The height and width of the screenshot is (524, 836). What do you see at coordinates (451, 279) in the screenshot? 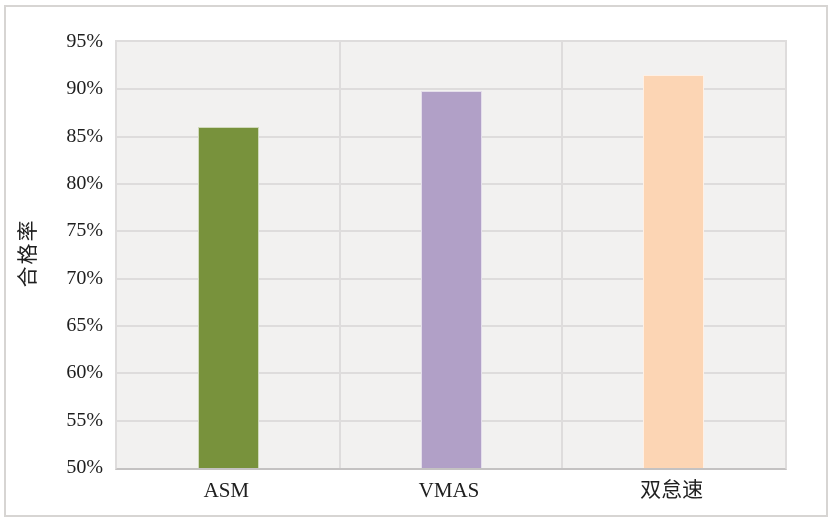
I see `bar-vmas` at bounding box center [451, 279].